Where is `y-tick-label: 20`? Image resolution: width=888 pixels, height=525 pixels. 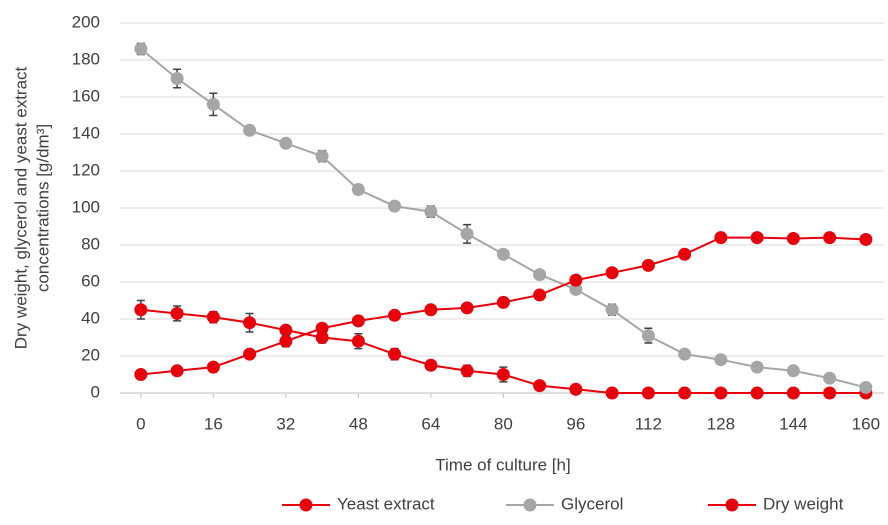
y-tick-label: 20 is located at coordinates (90, 354).